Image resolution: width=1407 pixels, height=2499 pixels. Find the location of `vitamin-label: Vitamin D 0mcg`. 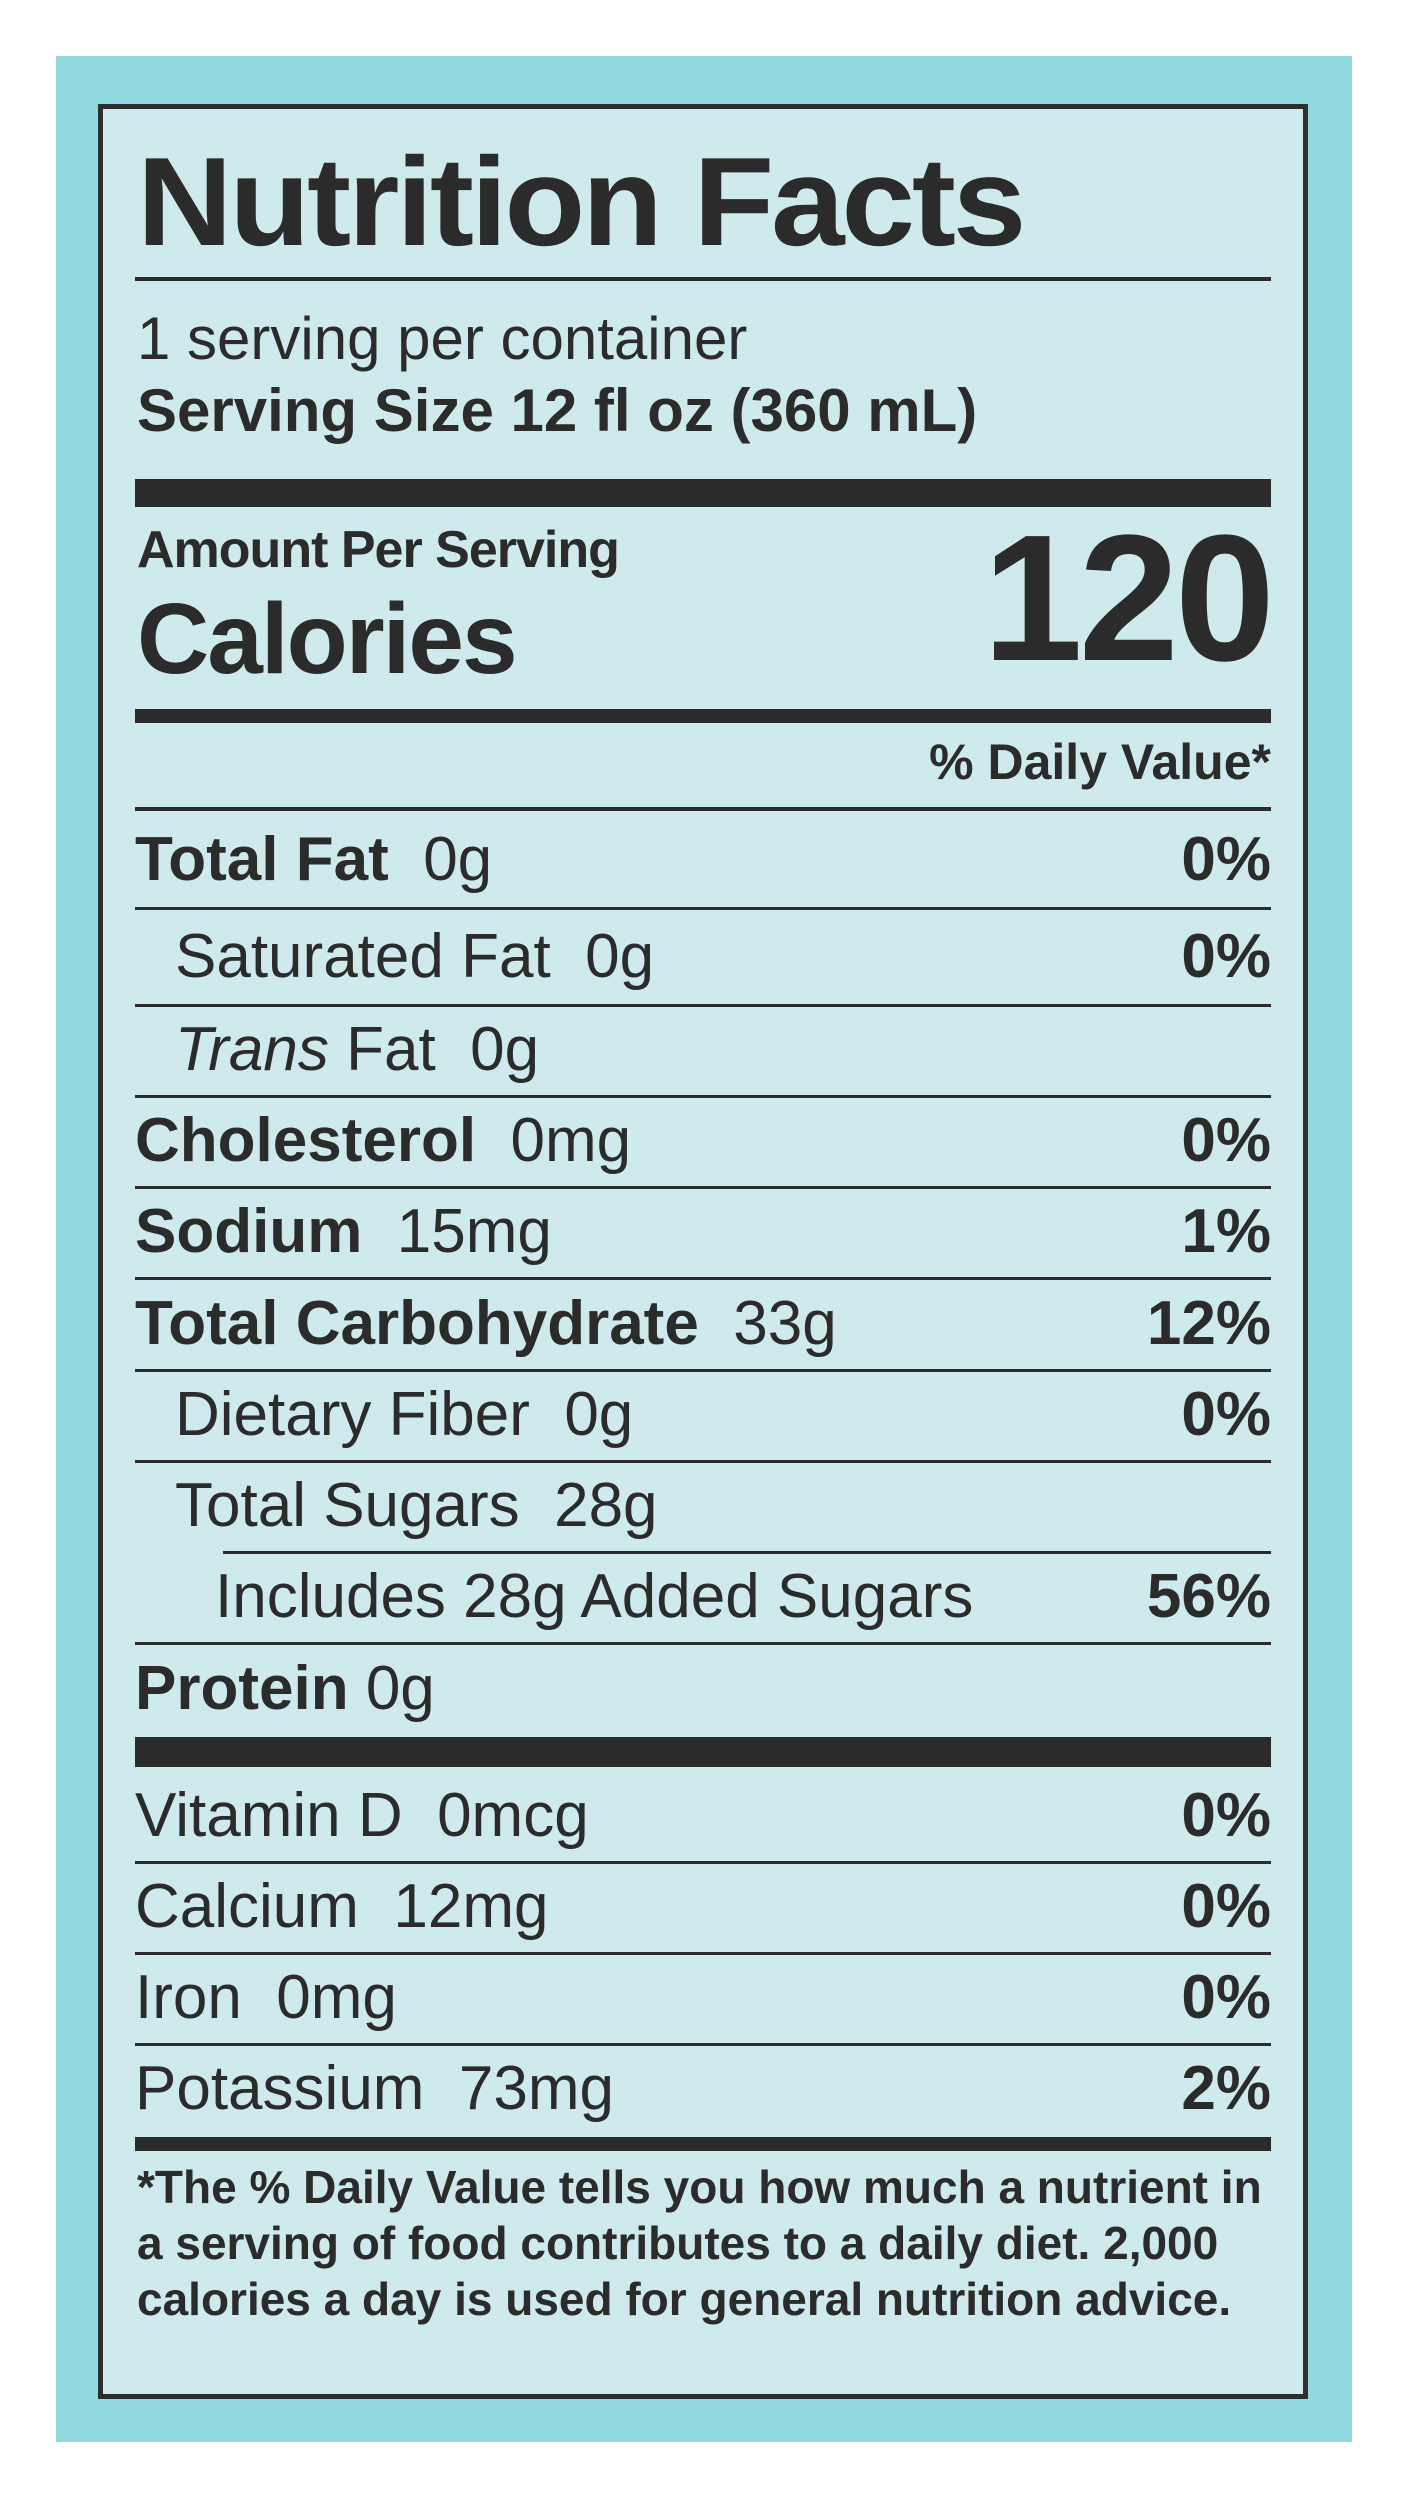

vitamin-label: Vitamin D 0mcg is located at coordinates (362, 1816).